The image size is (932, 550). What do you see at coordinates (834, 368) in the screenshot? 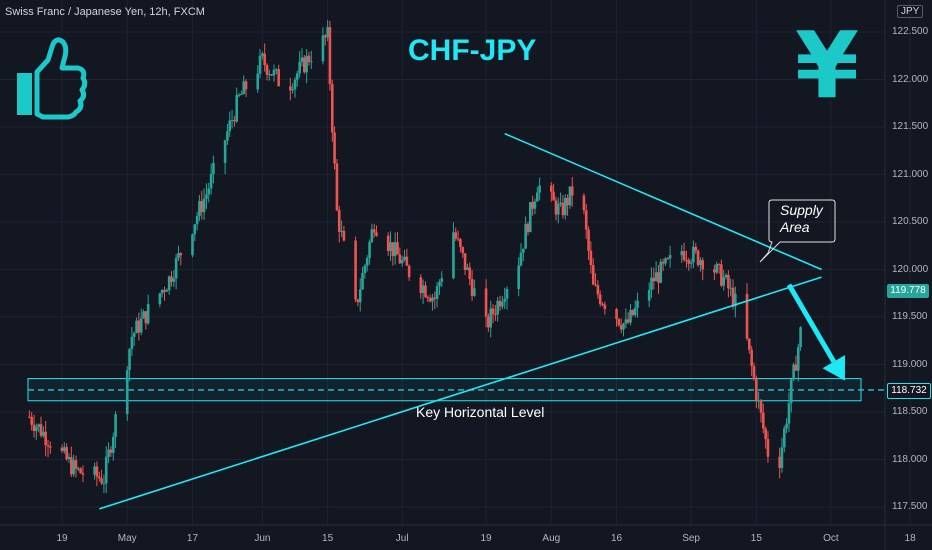
I see `forecast-arrow-head` at bounding box center [834, 368].